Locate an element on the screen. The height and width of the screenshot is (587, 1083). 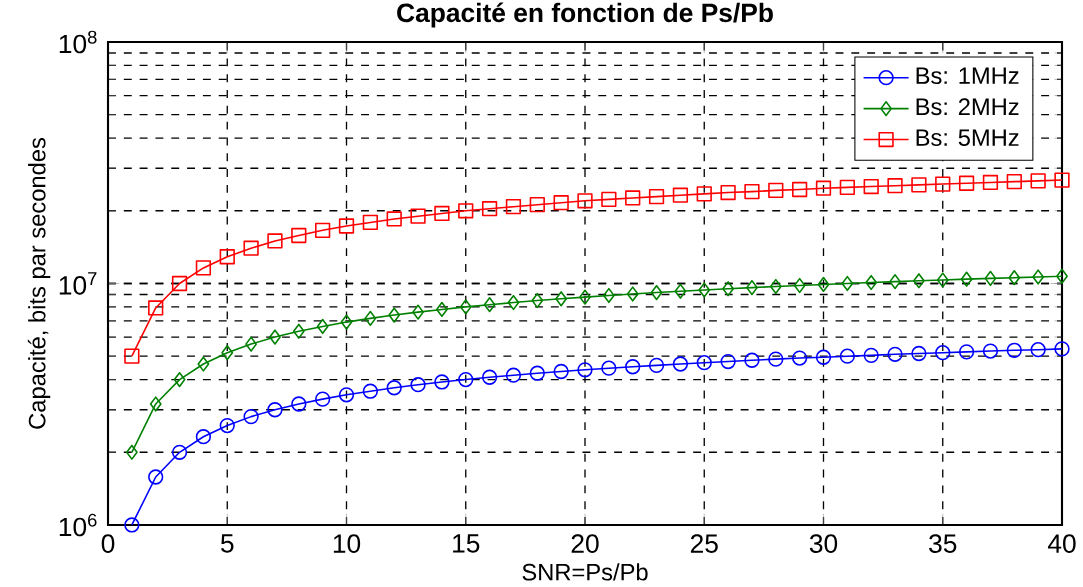
y-axis-title: Capacité, bits par secondes is located at coordinates (39, 283).